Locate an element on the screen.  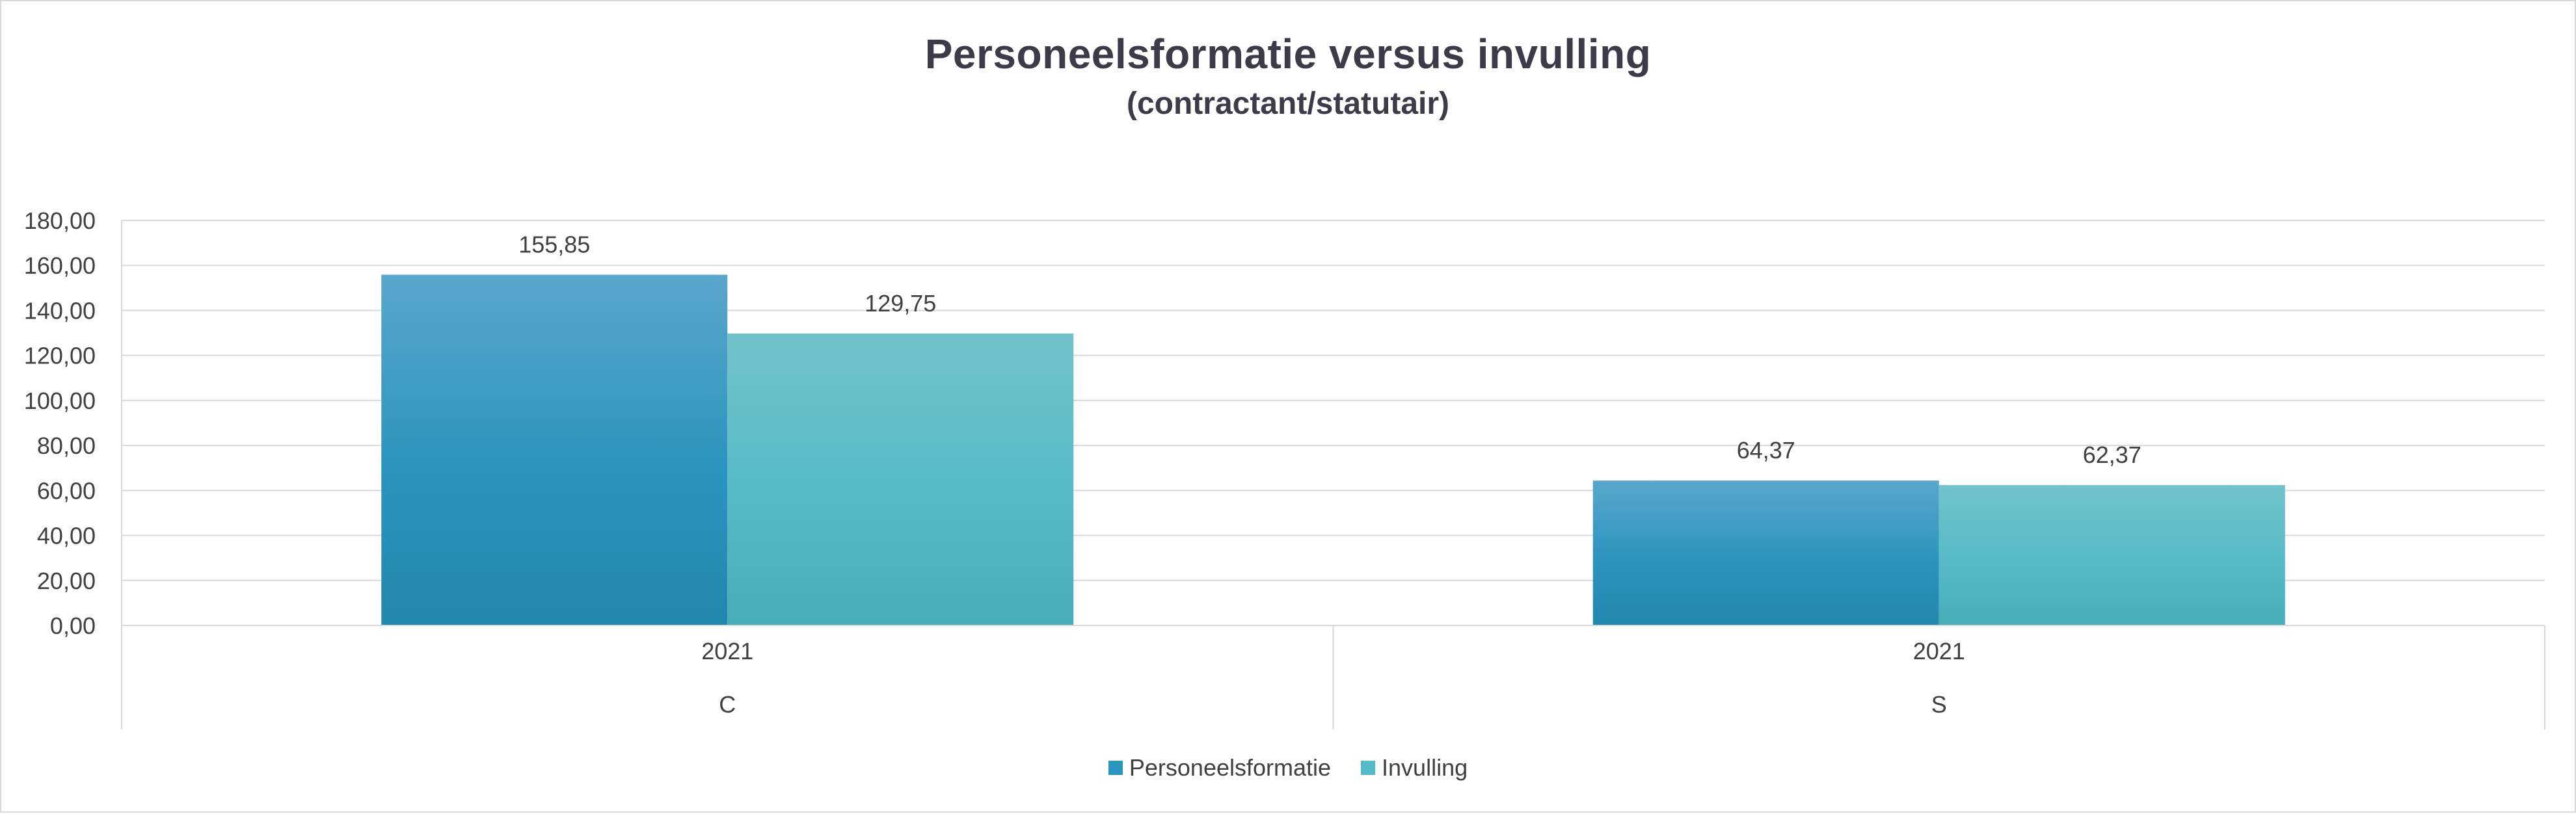
legend-label-invulling: Invulling is located at coordinates (1425, 767).